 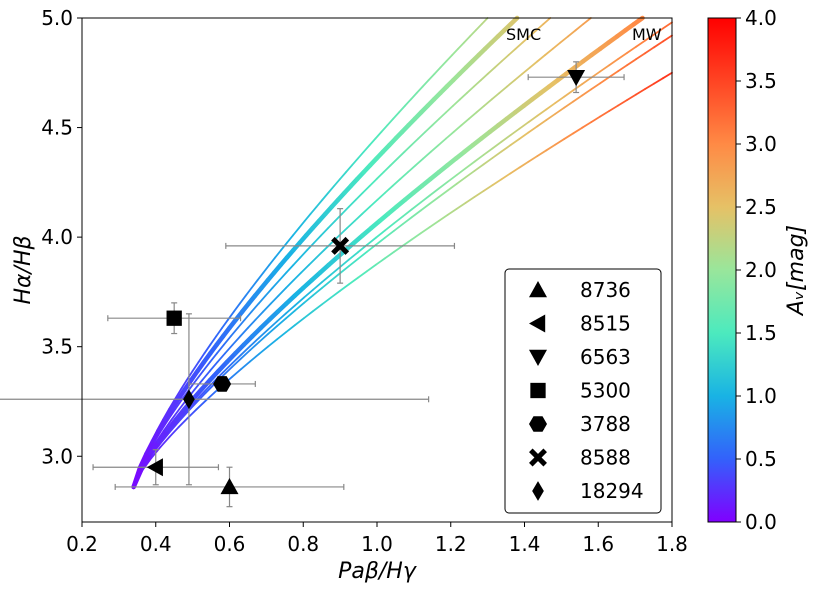 I want to click on legend-item: 8736, so click(x=580, y=290).